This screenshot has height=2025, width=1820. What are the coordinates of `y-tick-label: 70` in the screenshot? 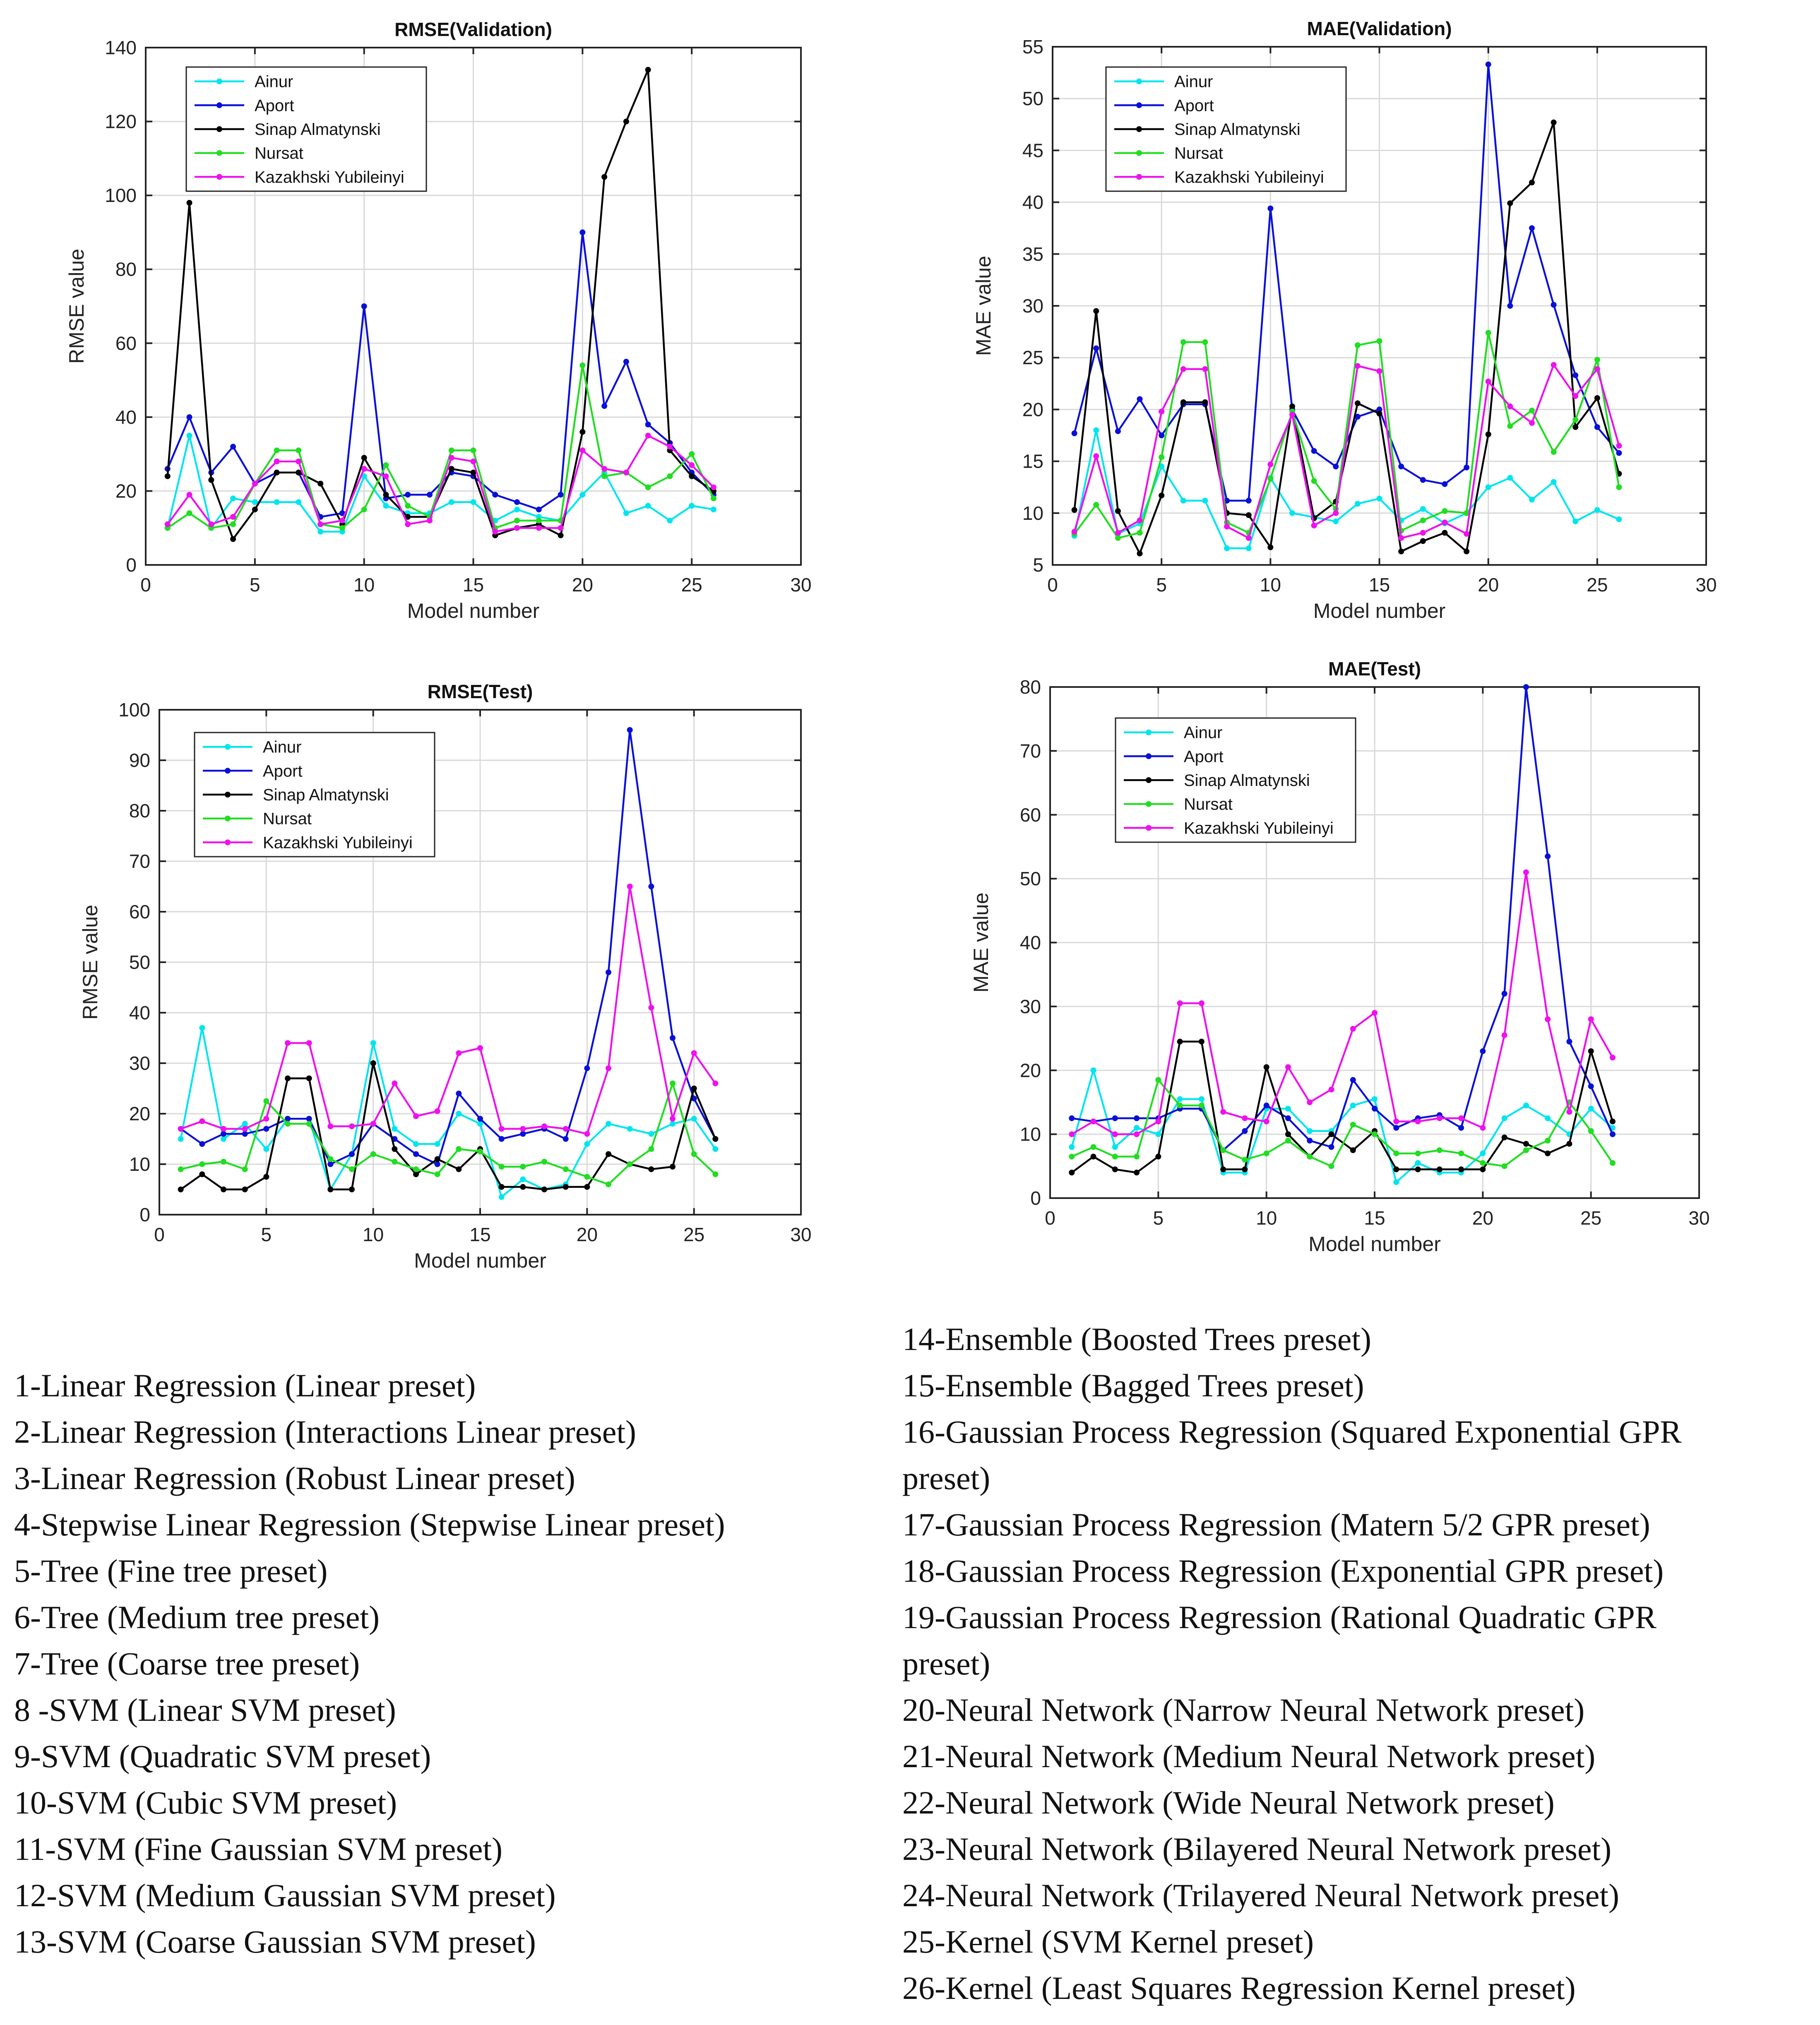 It's located at (139, 861).